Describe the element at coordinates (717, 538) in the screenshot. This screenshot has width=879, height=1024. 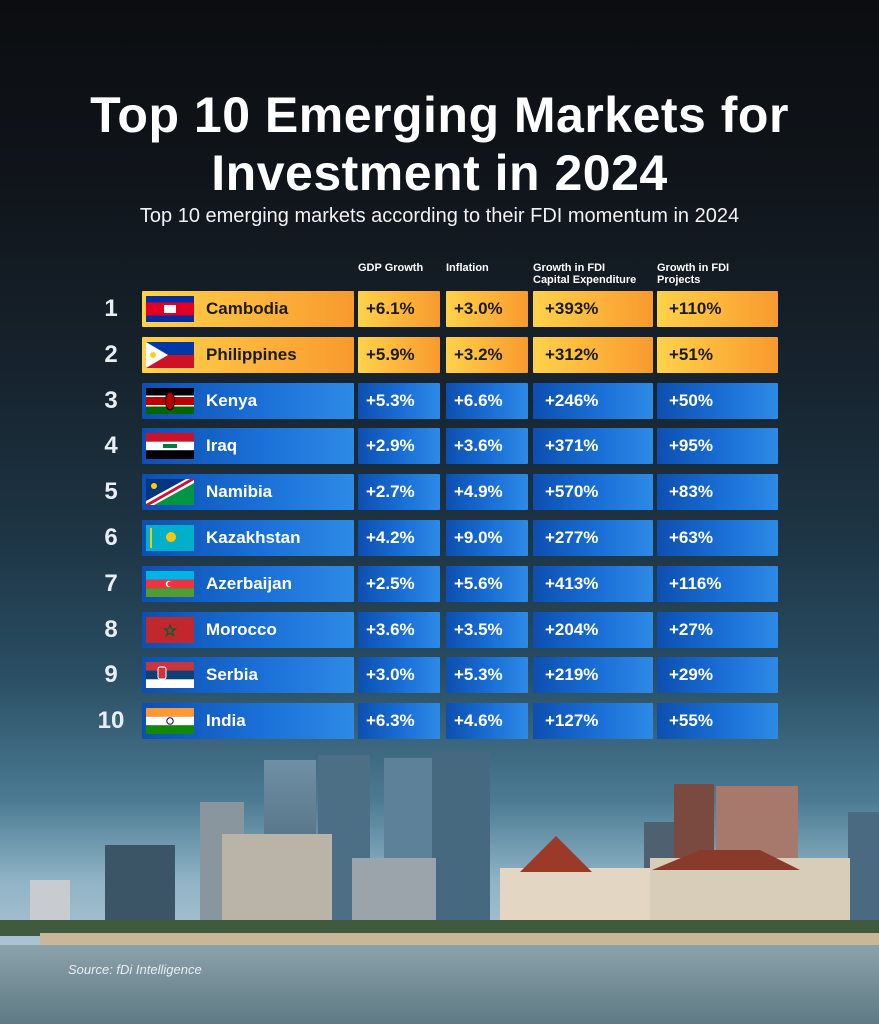
I see `fdi-projects-cell: +63%` at that location.